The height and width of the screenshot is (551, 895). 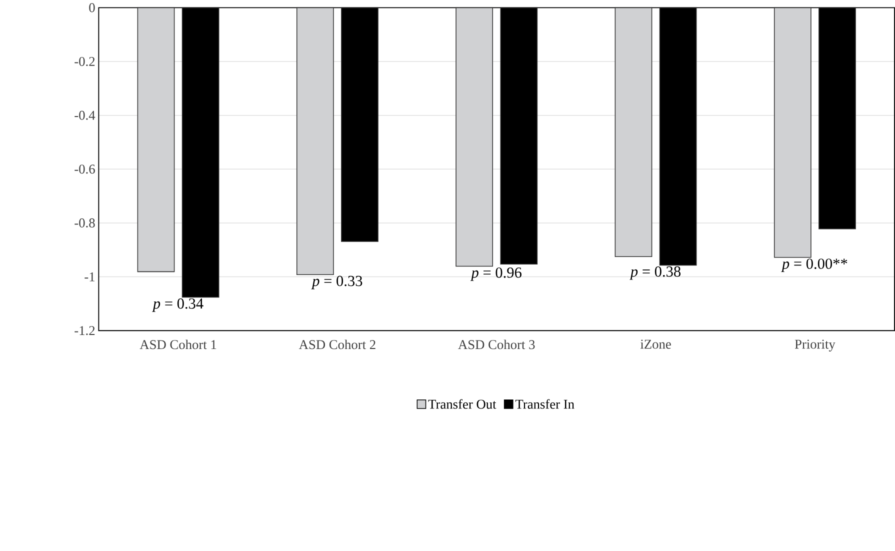 I want to click on annotation: p = 0.38, so click(x=655, y=273).